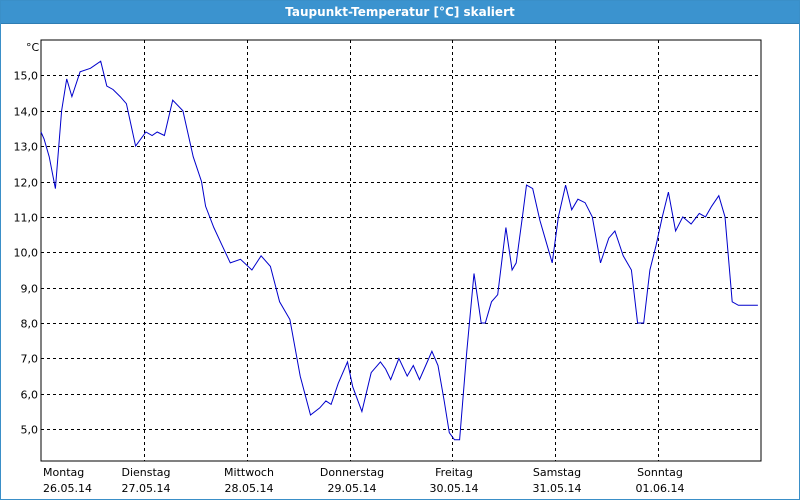  What do you see at coordinates (26, 147) in the screenshot?
I see `y-tick-label: 13,0` at bounding box center [26, 147].